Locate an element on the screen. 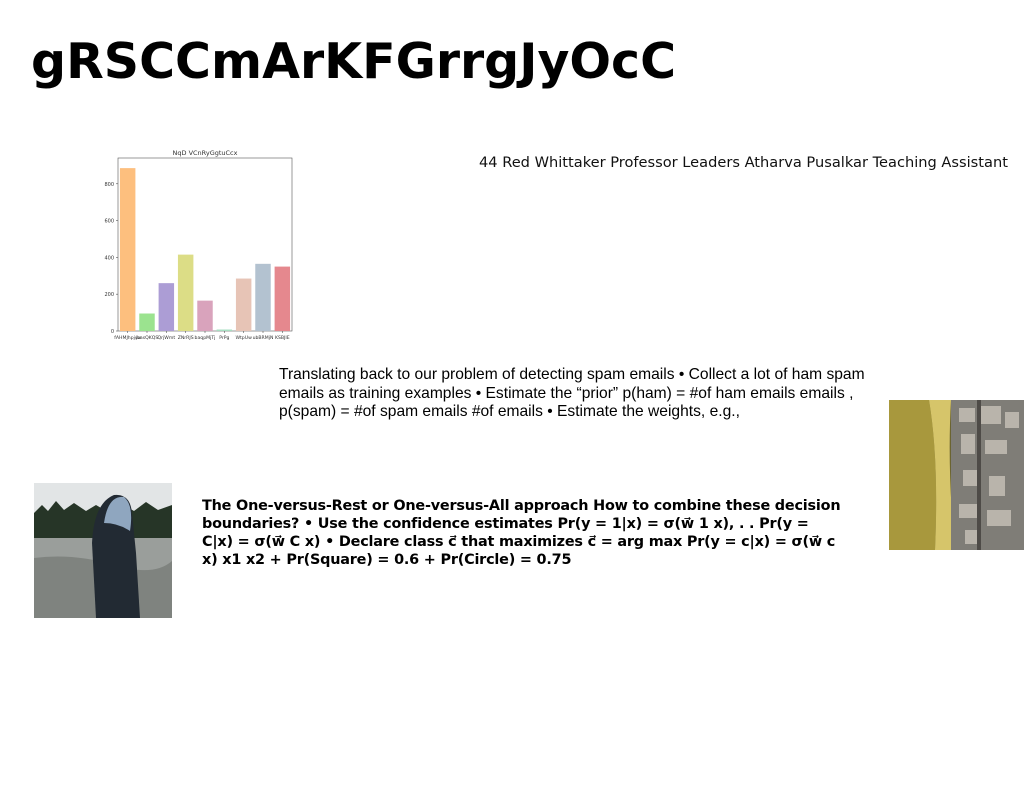  bar-ubBRMjN is located at coordinates (263, 297).